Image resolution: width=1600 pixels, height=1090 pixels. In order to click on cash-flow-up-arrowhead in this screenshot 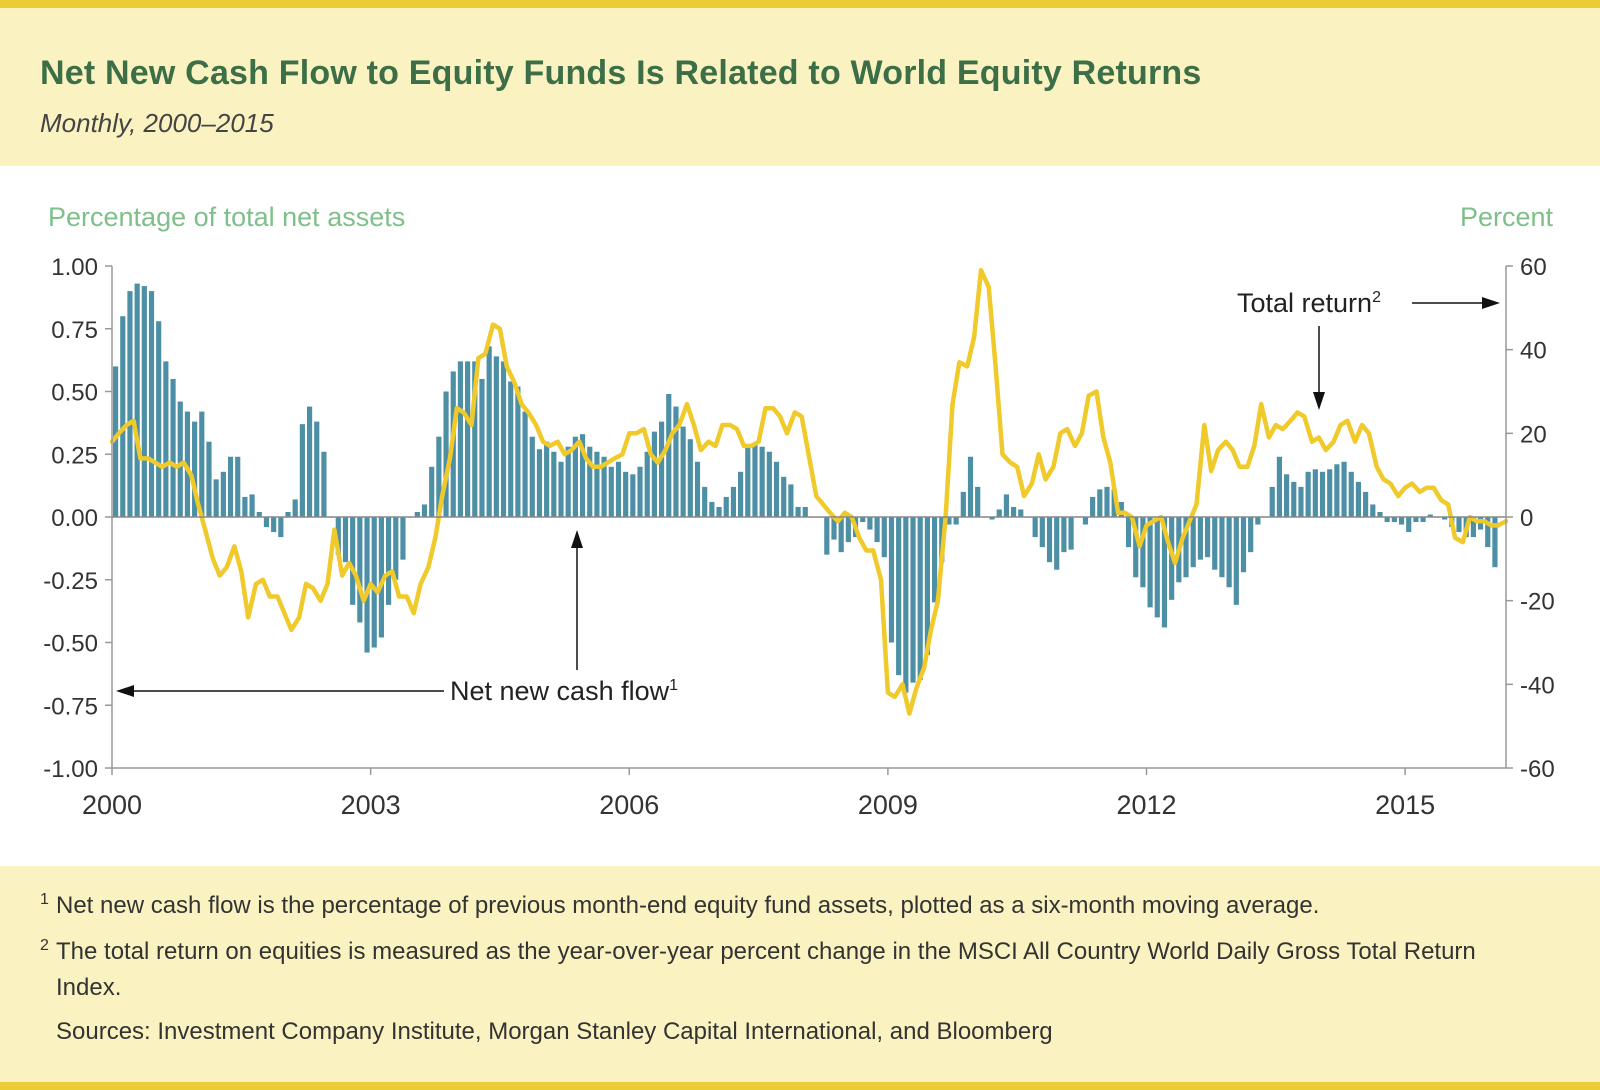, I will do `click(577, 539)`.